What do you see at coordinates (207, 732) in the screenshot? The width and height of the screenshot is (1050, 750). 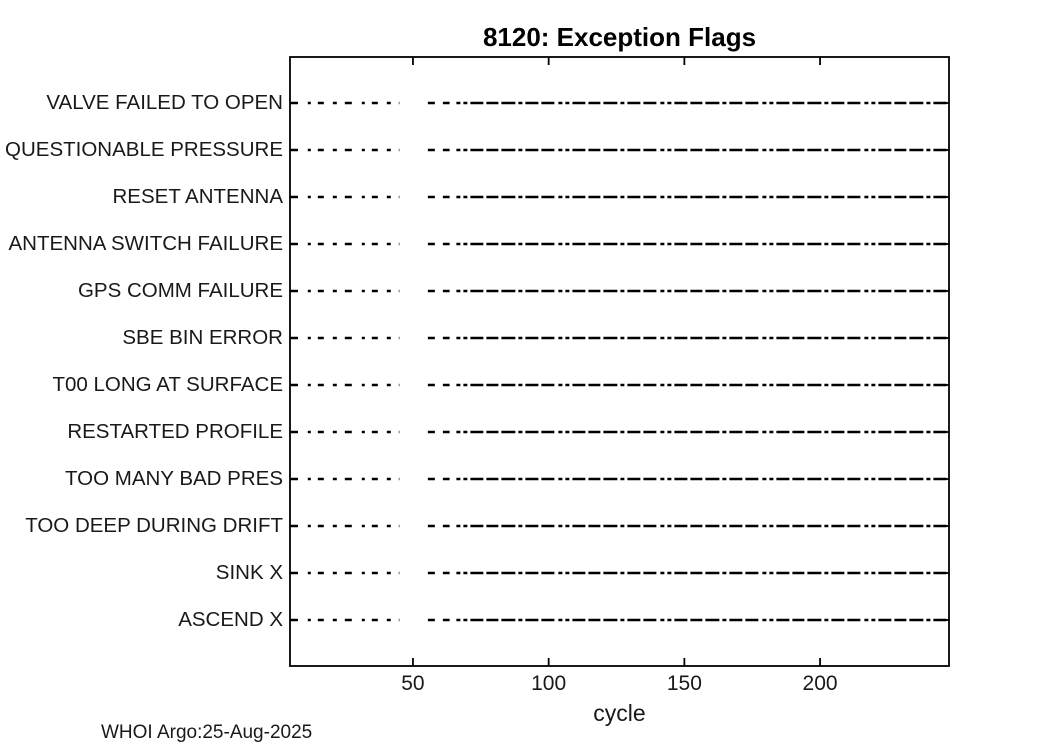 I see `watermark-text: WHOI Argo:25-Aug-2025` at bounding box center [207, 732].